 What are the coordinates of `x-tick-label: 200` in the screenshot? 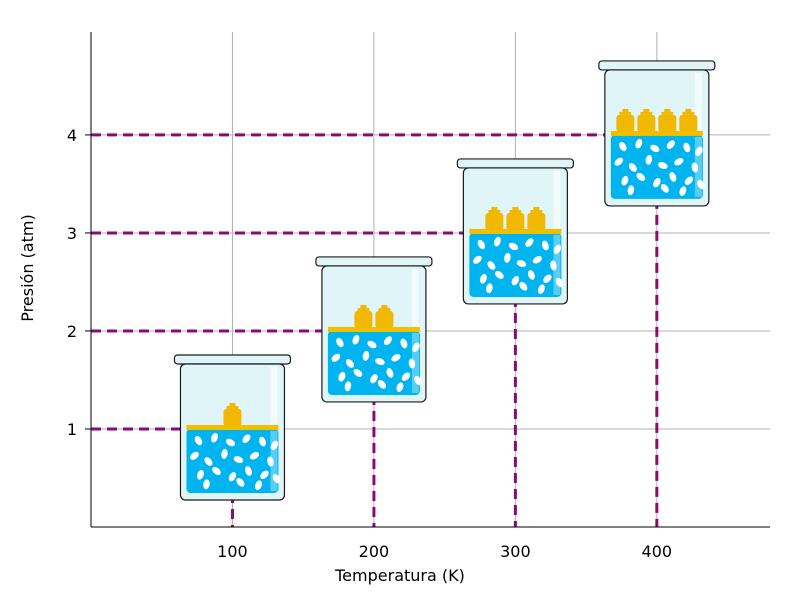 It's located at (374, 551).